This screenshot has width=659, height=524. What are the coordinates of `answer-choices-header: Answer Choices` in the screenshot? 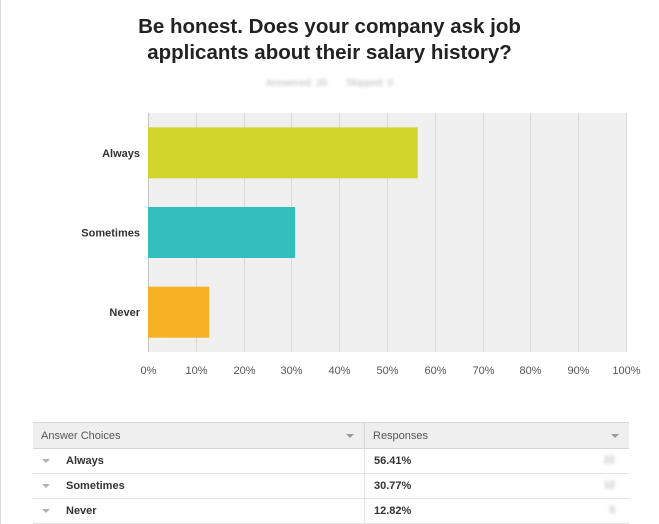 It's located at (199, 435).